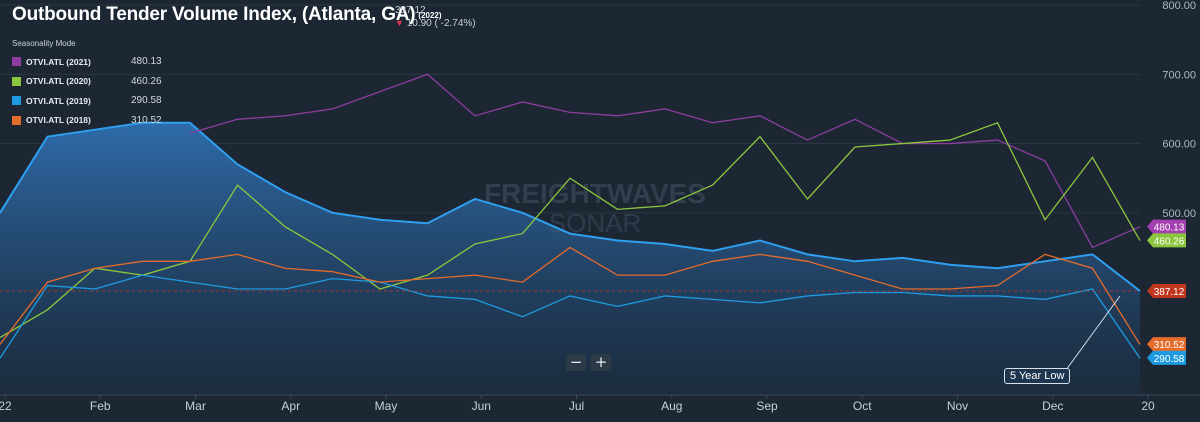 This screenshot has width=1200, height=422. Describe the element at coordinates (767, 406) in the screenshot. I see `x-tick-label: Sep` at that location.